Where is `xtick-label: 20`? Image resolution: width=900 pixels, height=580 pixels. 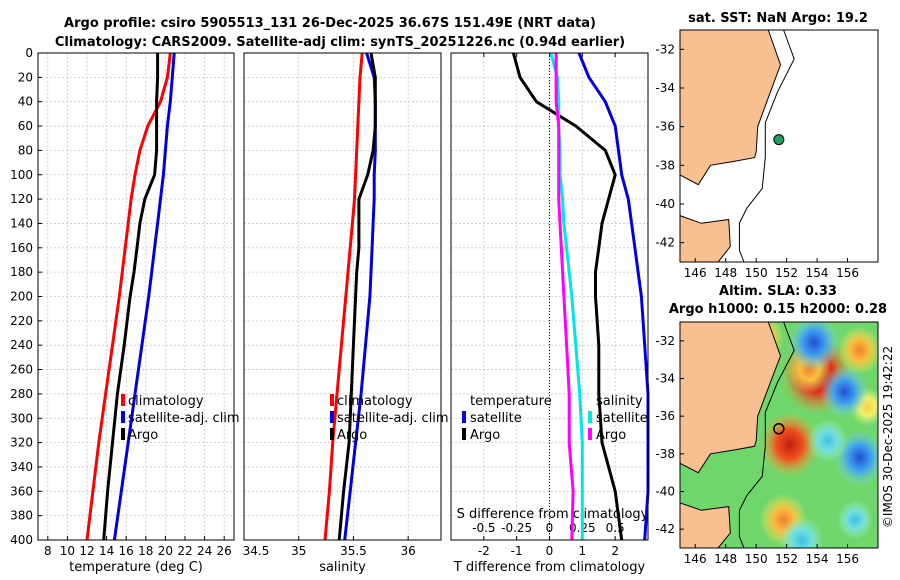
xtick-label: 20 is located at coordinates (165, 551).